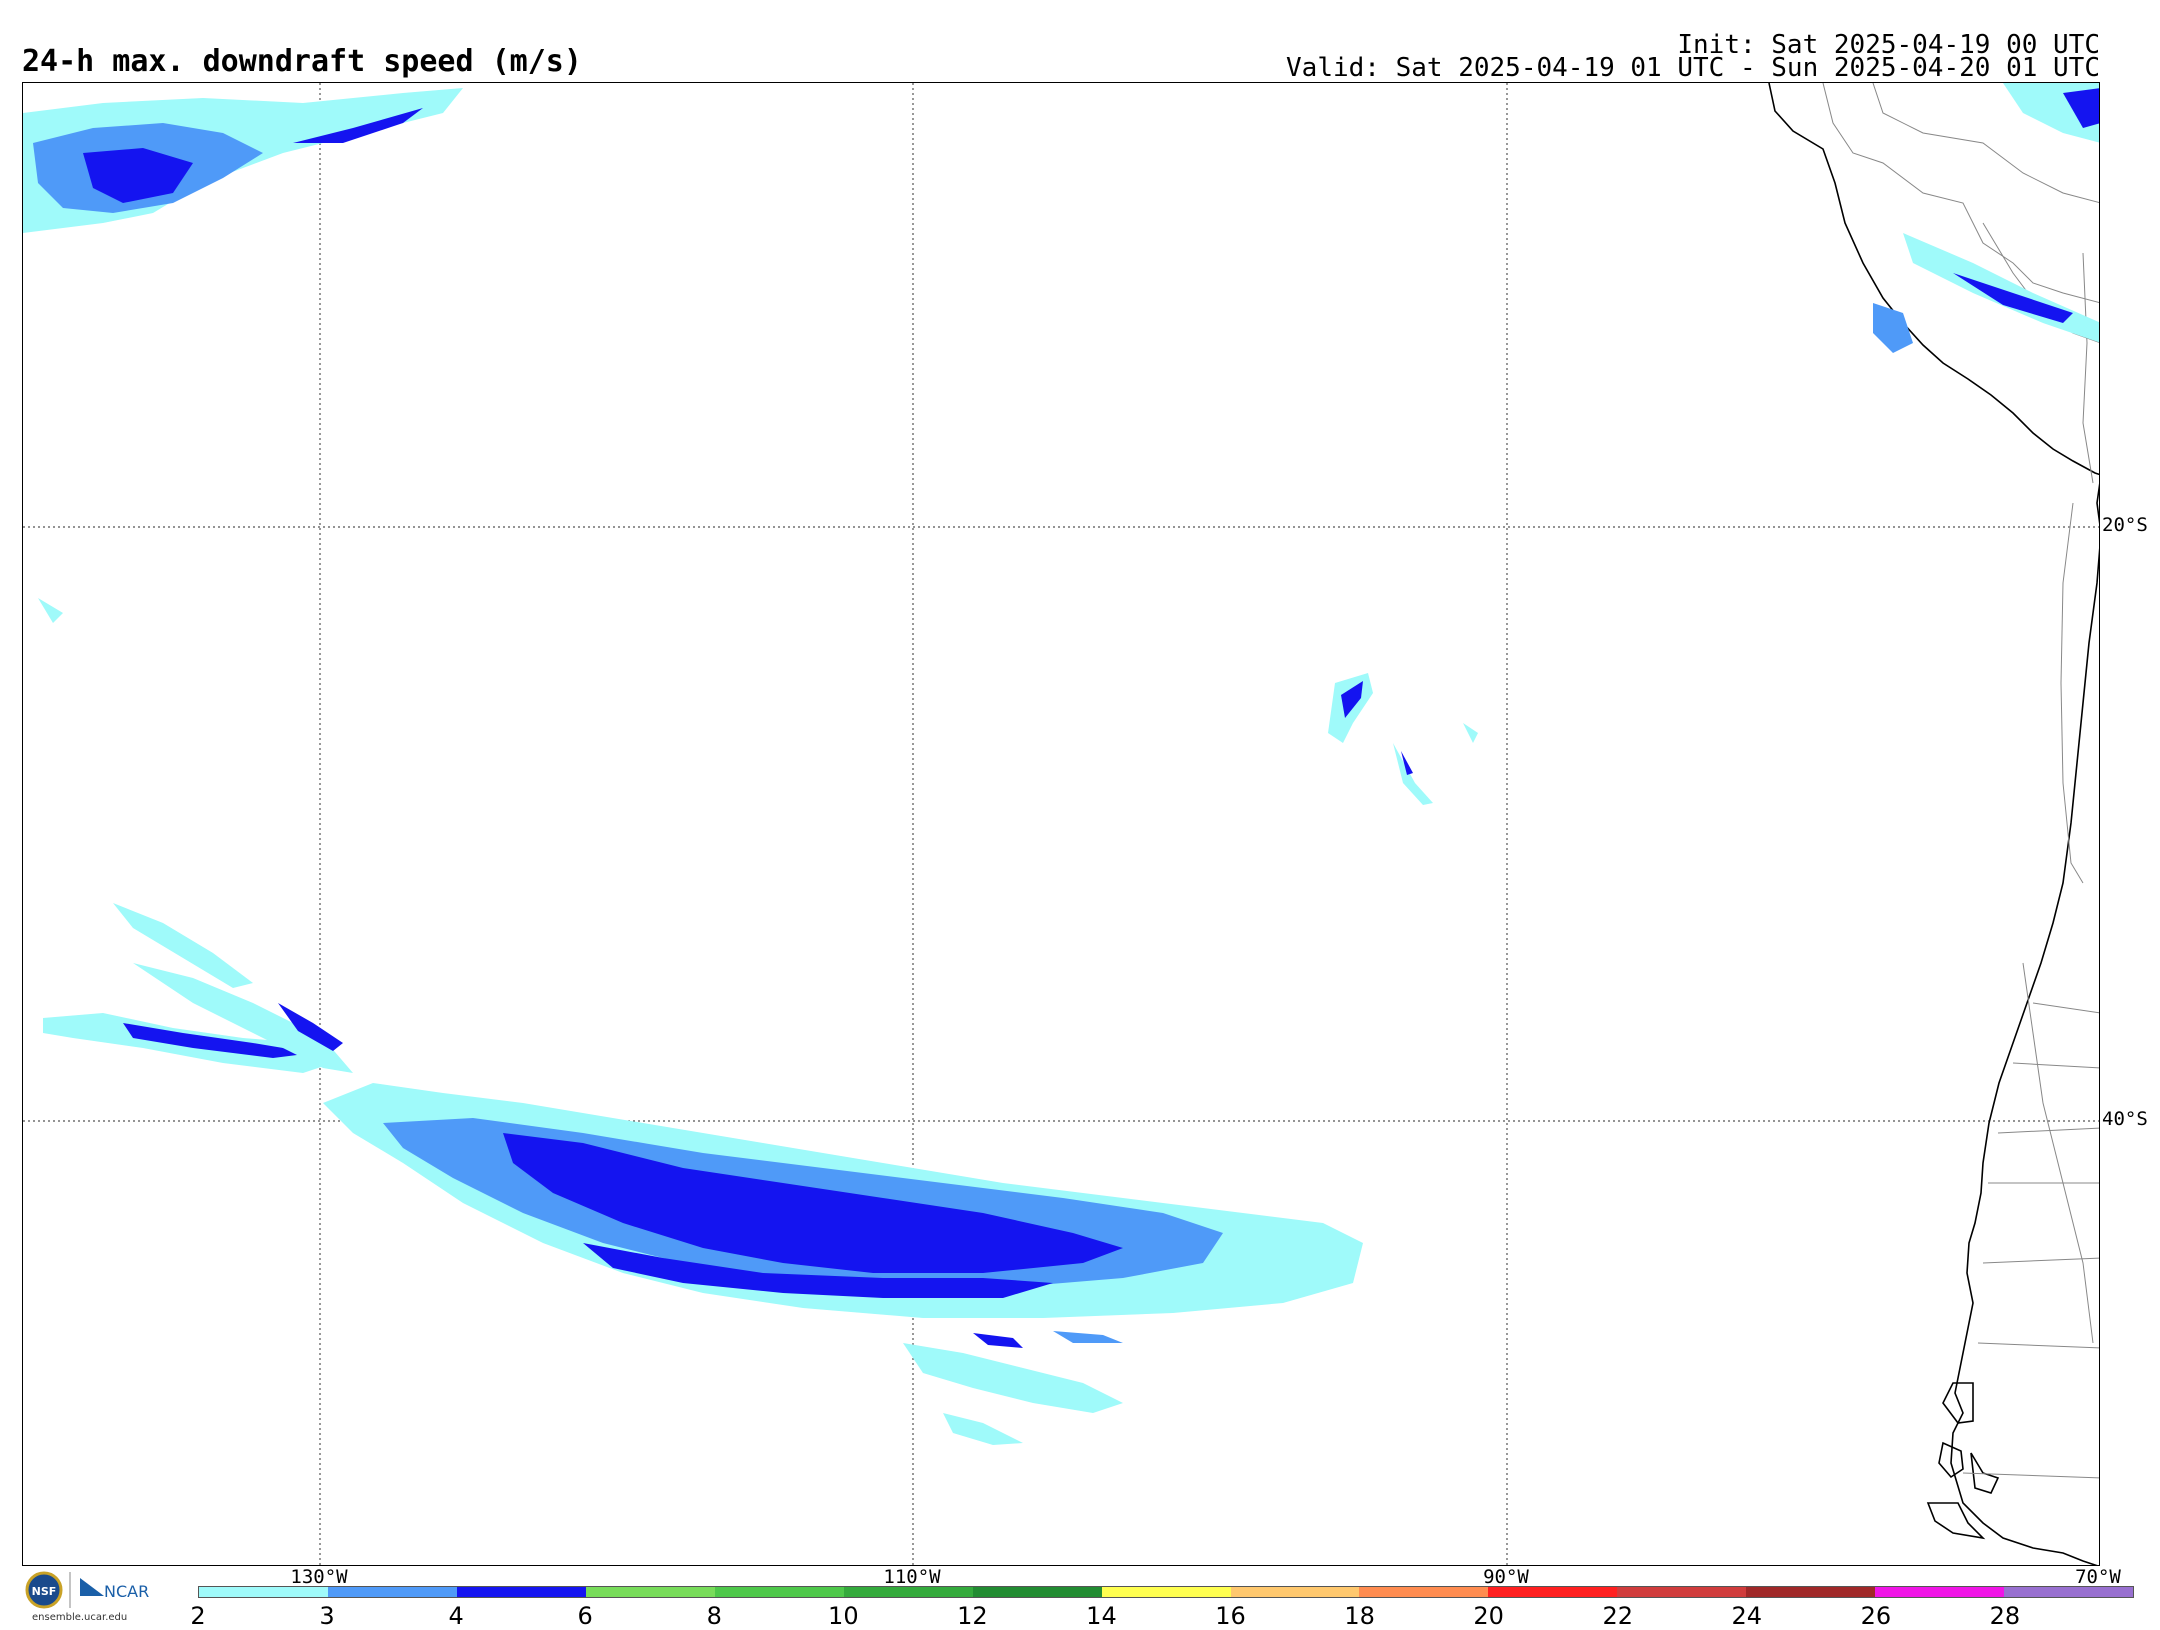 The image size is (2160, 1630). What do you see at coordinates (50, 610) in the screenshot?
I see `downdraft-speck-west` at bounding box center [50, 610].